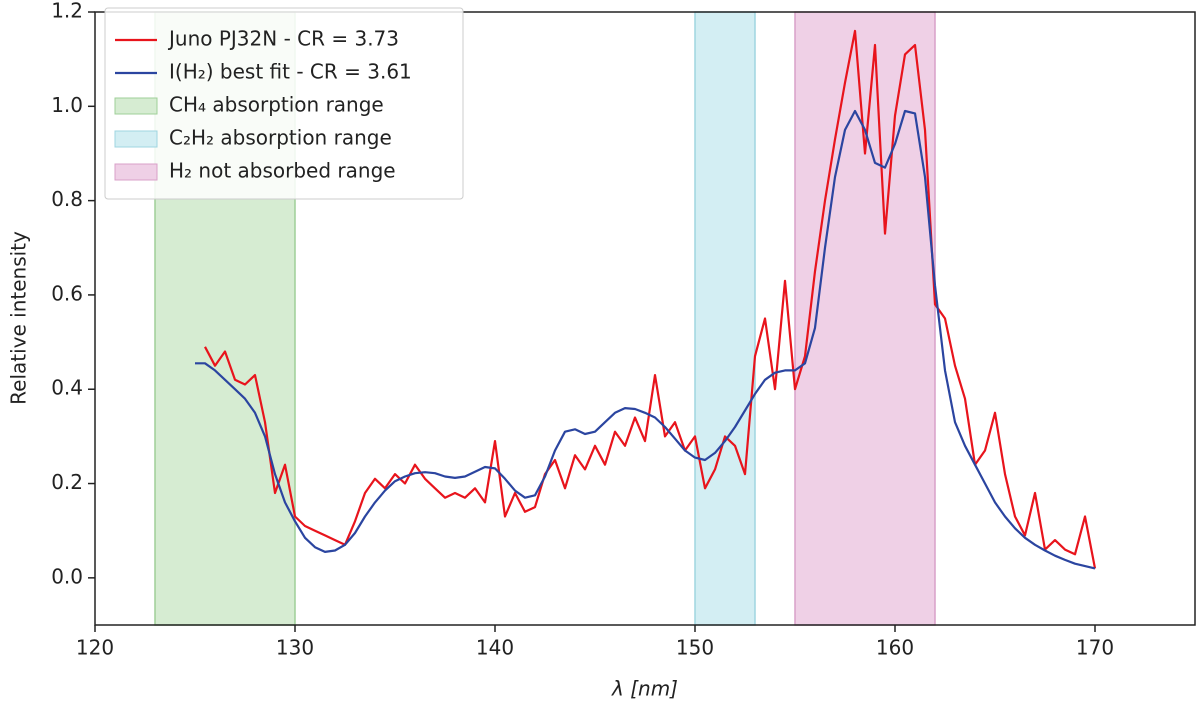 The width and height of the screenshot is (1200, 706). What do you see at coordinates (295, 648) in the screenshot?
I see `x-tick-label: 130` at bounding box center [295, 648].